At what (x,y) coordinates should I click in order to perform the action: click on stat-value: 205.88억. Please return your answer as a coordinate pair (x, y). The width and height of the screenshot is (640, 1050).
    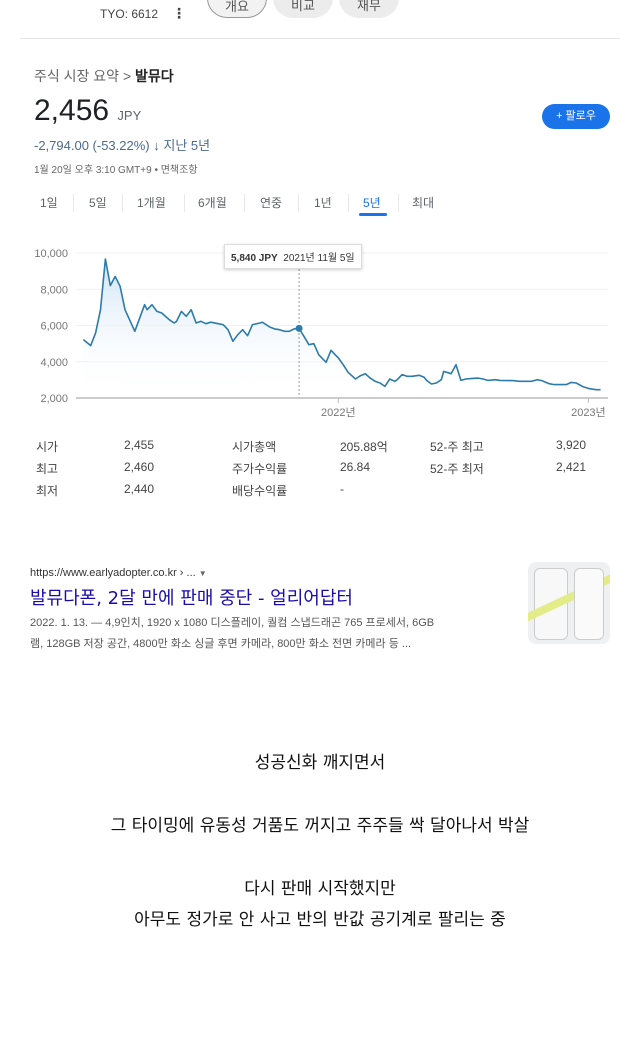
    Looking at the image, I should click on (364, 447).